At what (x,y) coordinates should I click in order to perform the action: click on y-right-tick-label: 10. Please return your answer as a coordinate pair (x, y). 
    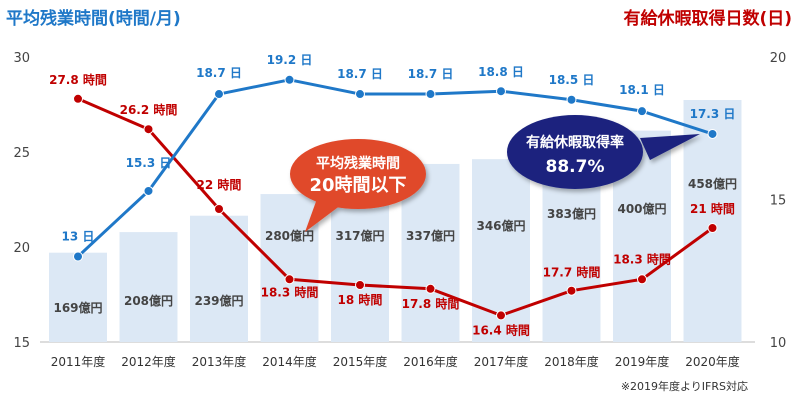
    Looking at the image, I should click on (778, 343).